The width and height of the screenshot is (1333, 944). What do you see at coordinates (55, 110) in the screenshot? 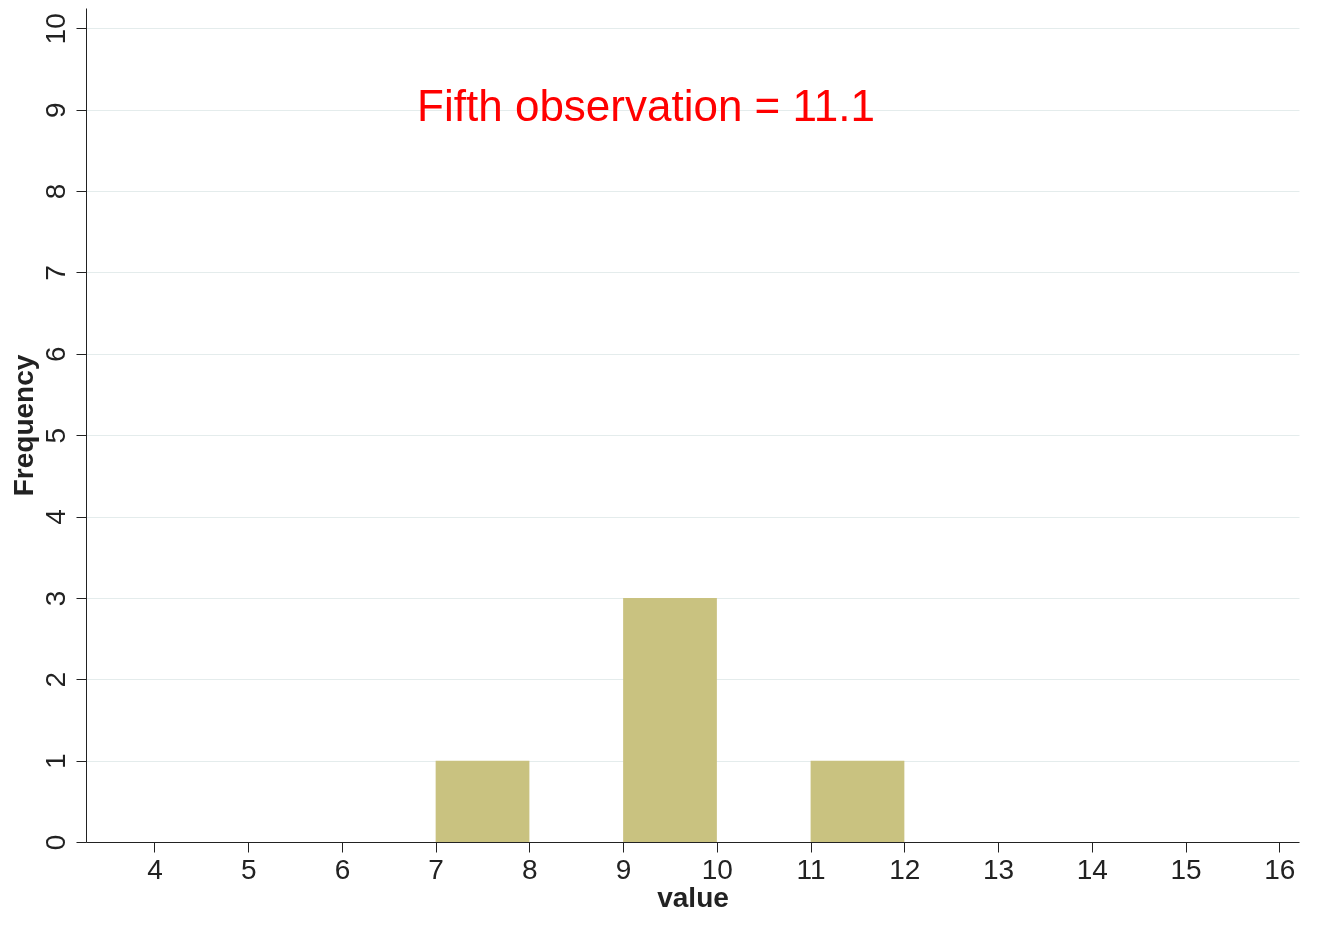
I see `y-tick-label: 9` at bounding box center [55, 110].